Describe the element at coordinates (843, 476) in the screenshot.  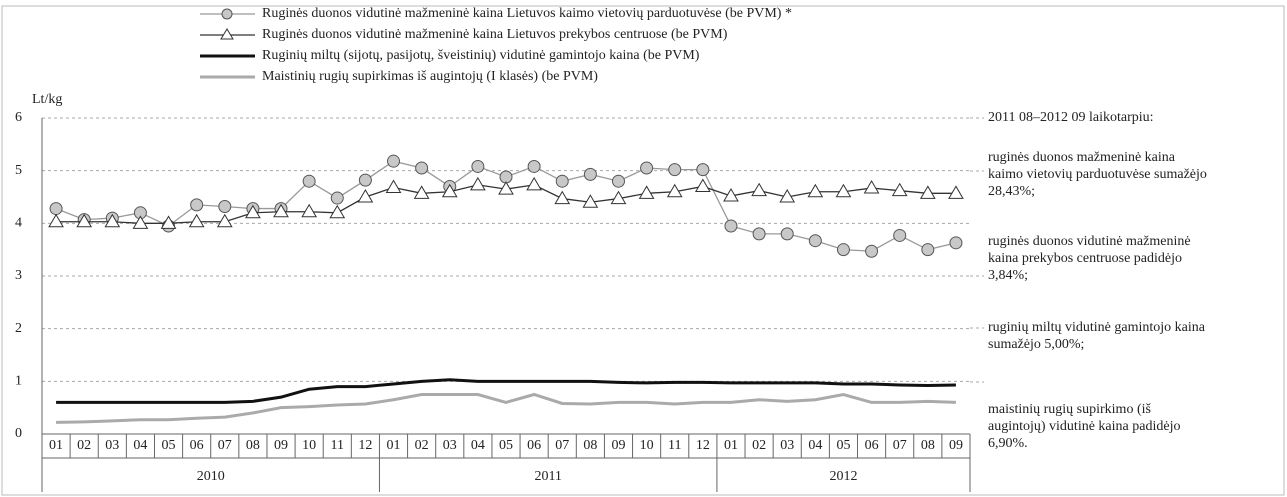
I see `year-label: 2012` at that location.